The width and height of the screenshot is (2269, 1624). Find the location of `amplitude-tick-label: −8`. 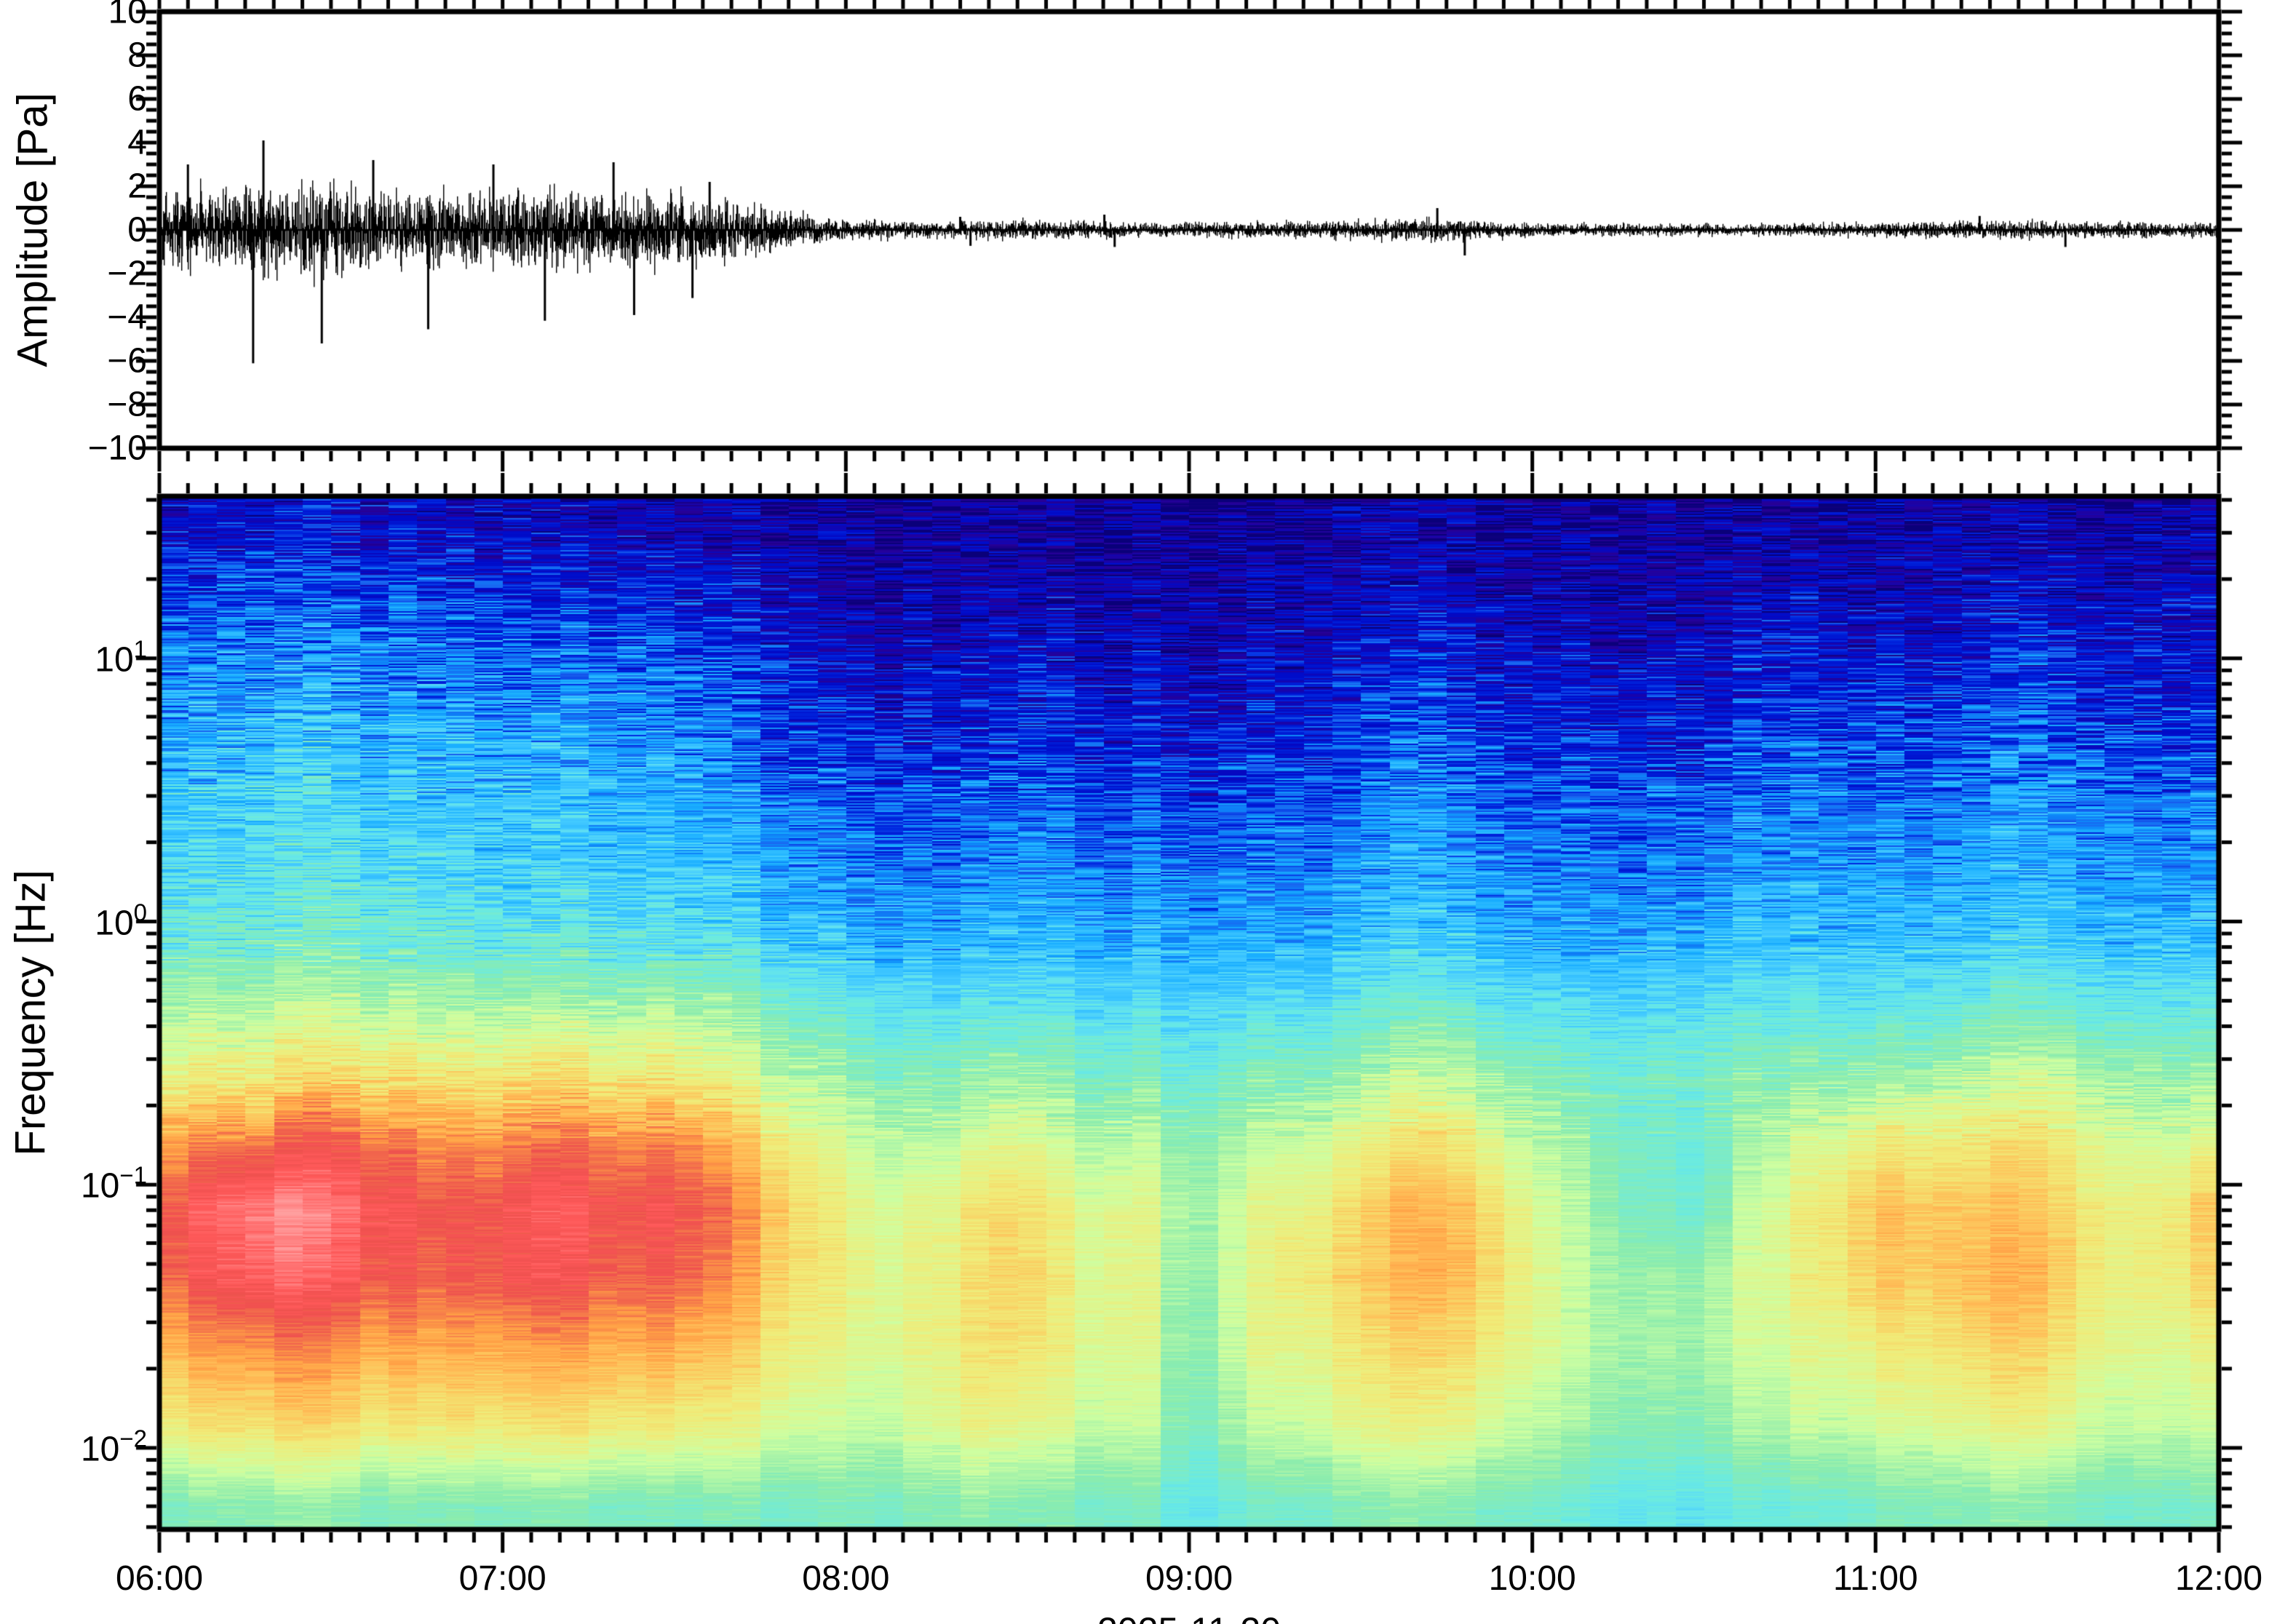

amplitude-tick-label: −8 is located at coordinates (127, 404).